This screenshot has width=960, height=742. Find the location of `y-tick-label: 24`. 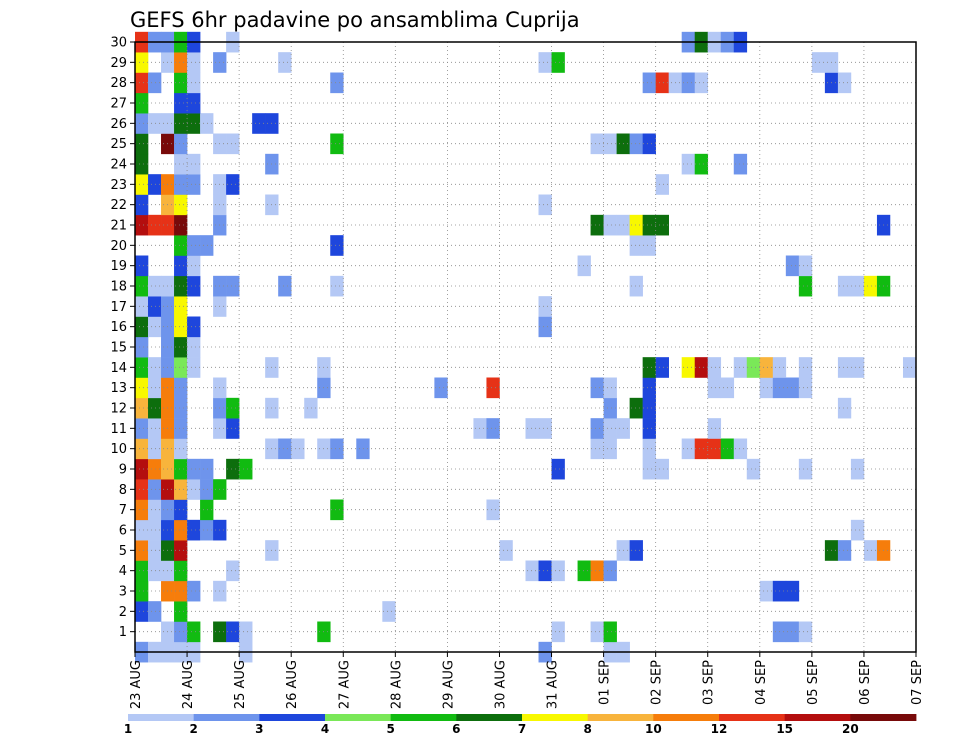

y-tick-label: 24 is located at coordinates (118, 165).